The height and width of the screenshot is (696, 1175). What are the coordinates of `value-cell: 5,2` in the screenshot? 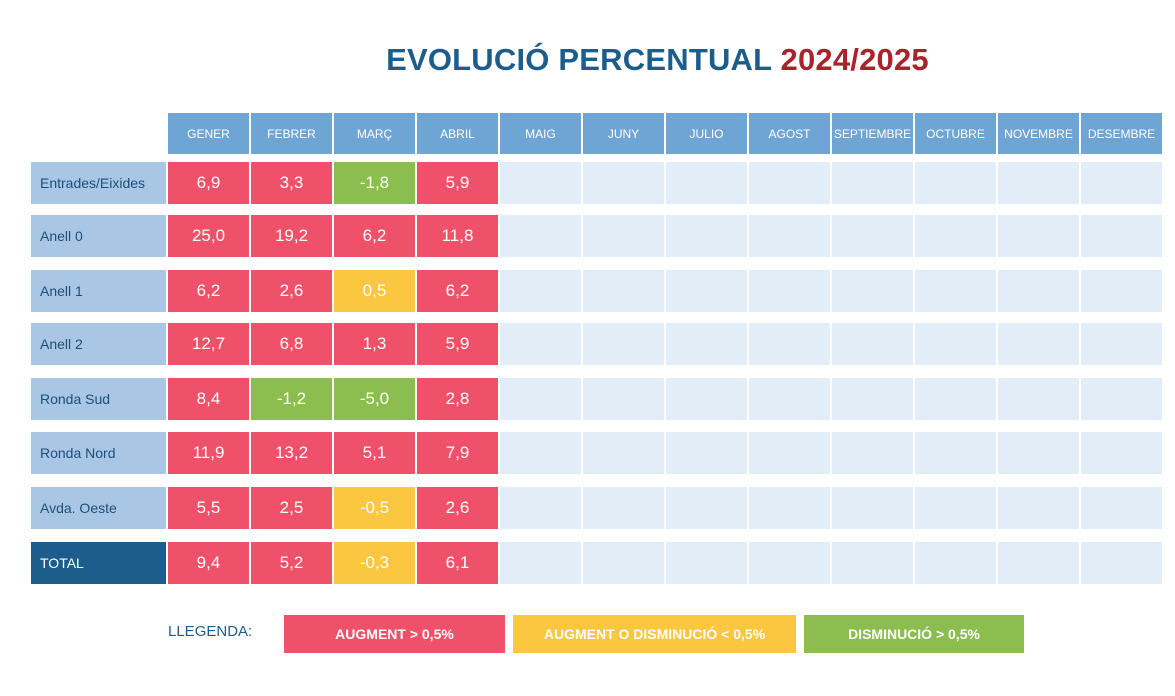 It's located at (291, 563).